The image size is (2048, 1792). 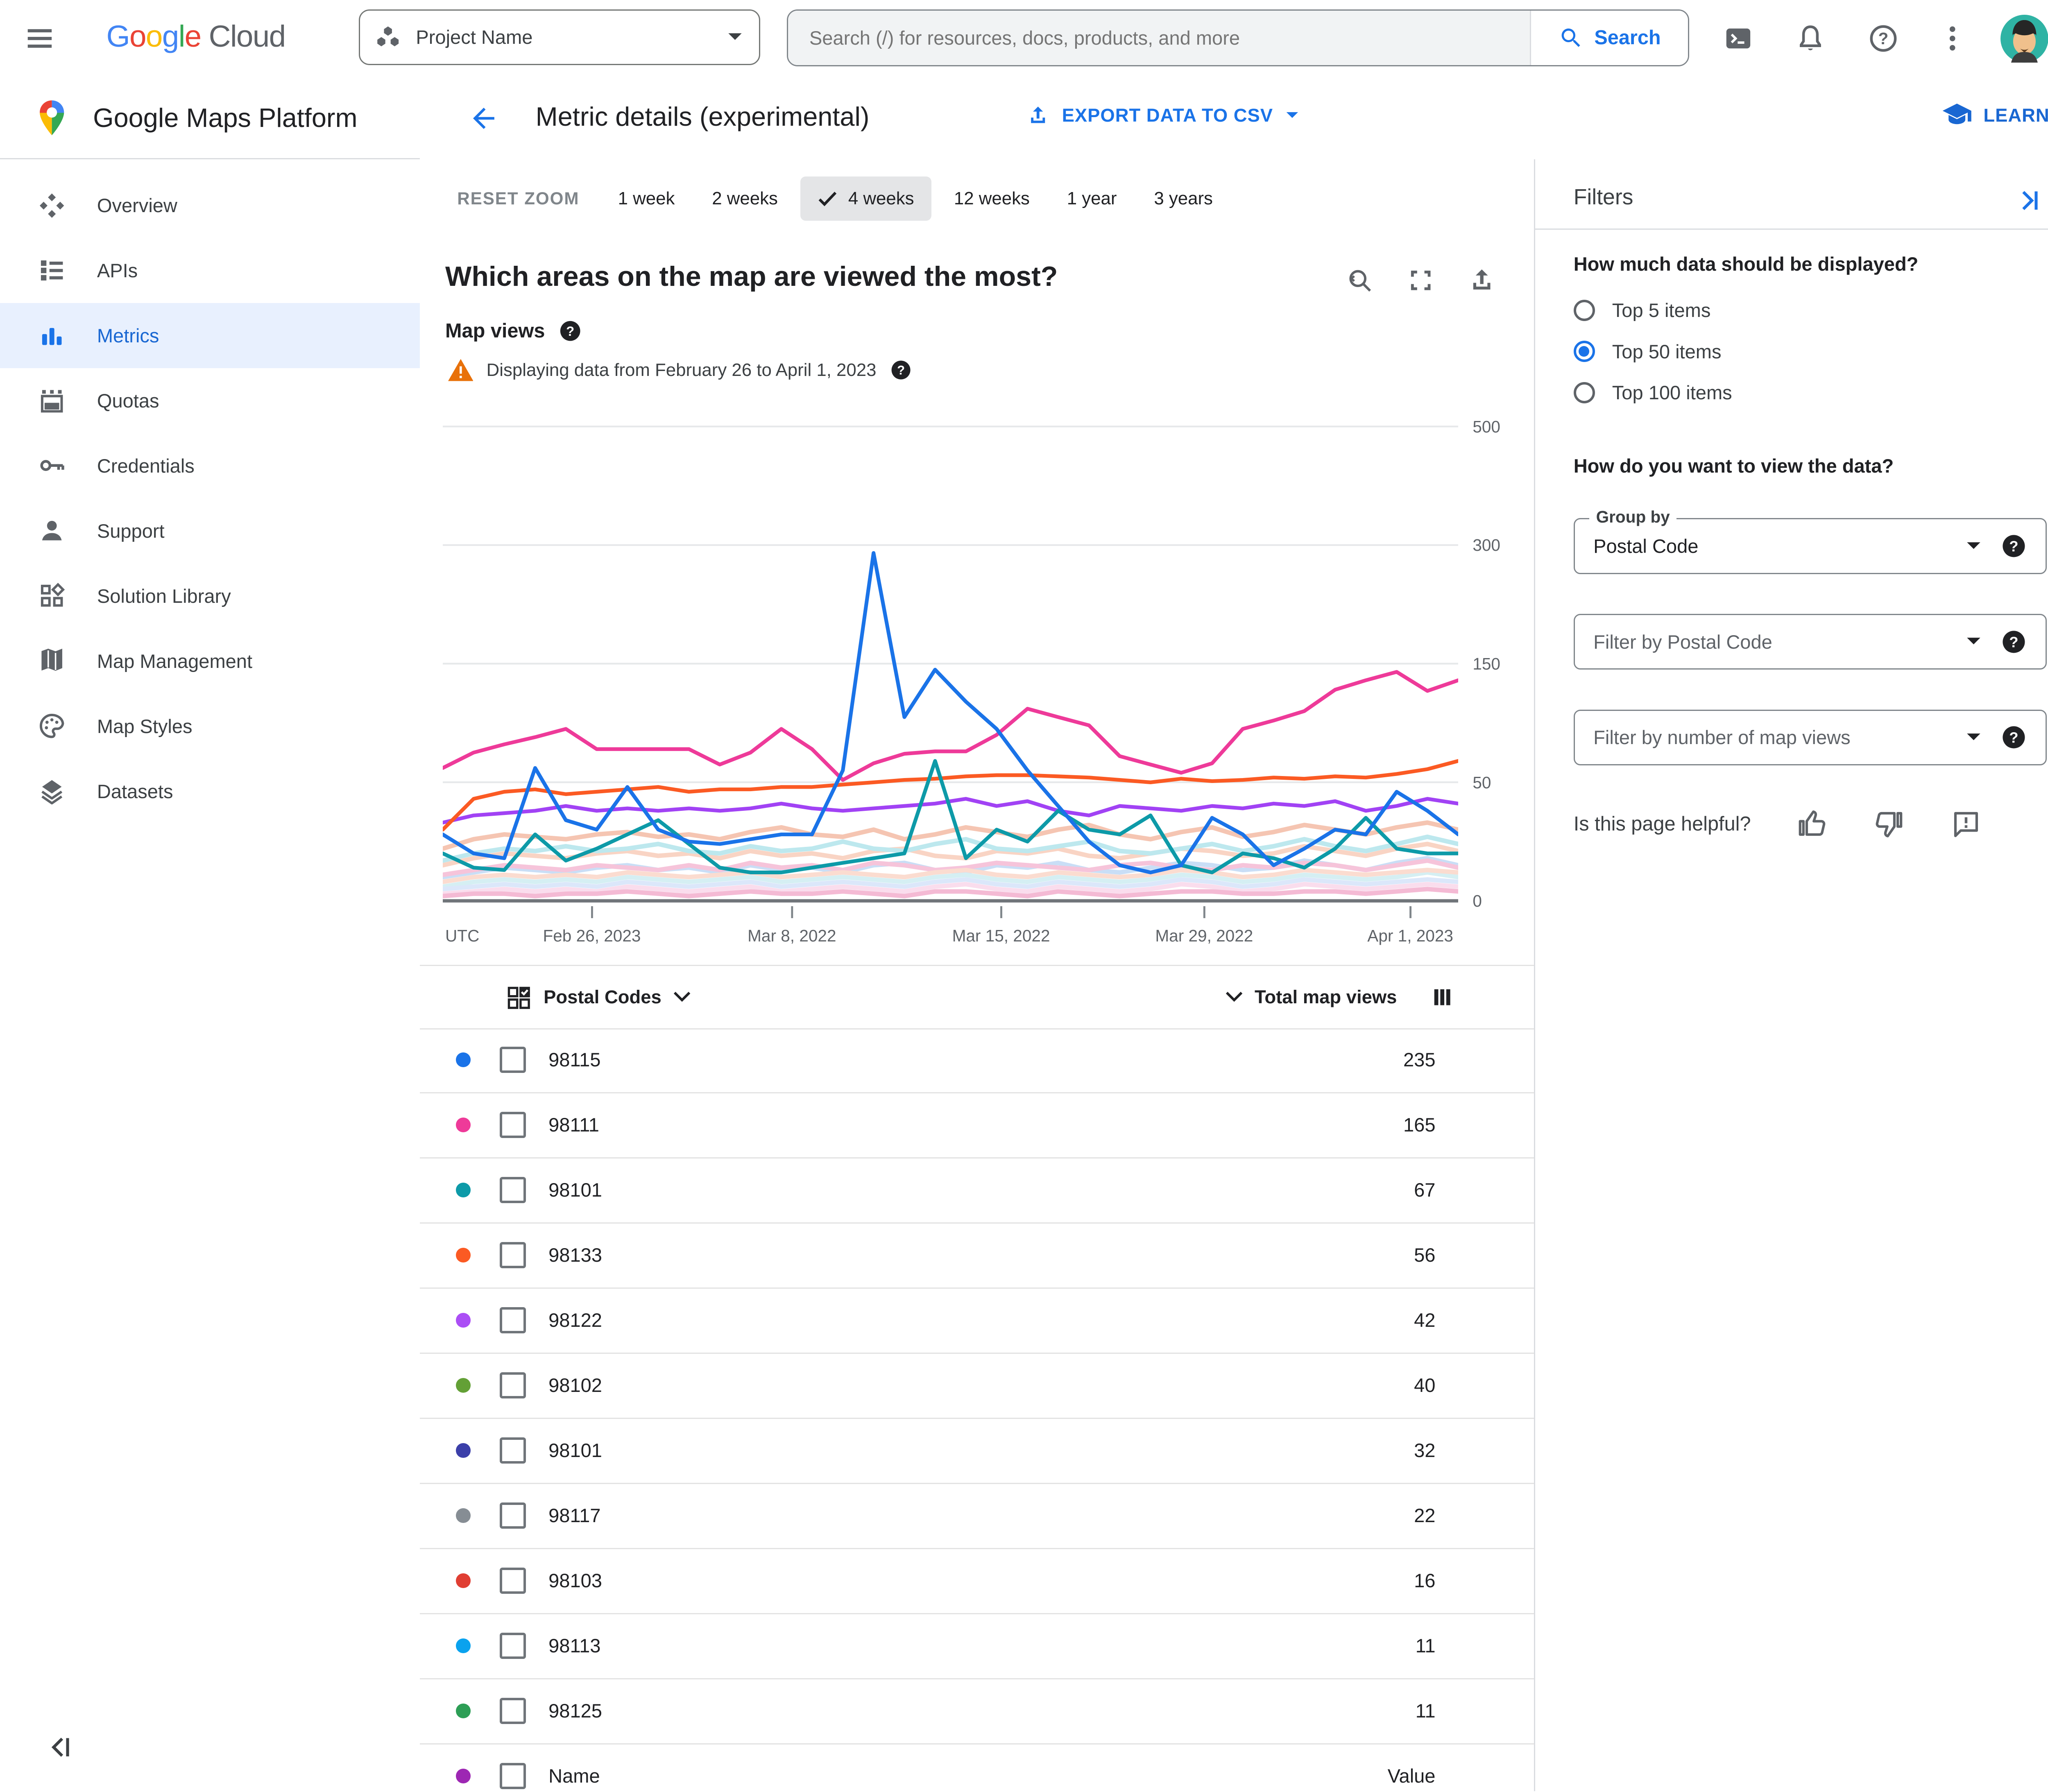 What do you see at coordinates (1159, 38) in the screenshot?
I see `search-input` at bounding box center [1159, 38].